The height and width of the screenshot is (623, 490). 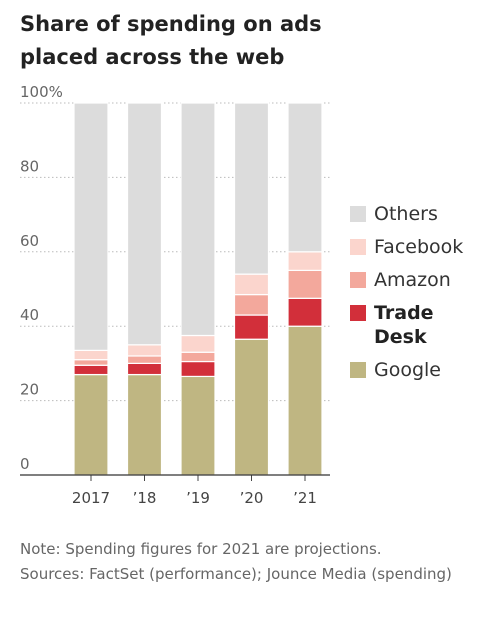 I want to click on y-tick-label: 80, so click(x=29, y=166).